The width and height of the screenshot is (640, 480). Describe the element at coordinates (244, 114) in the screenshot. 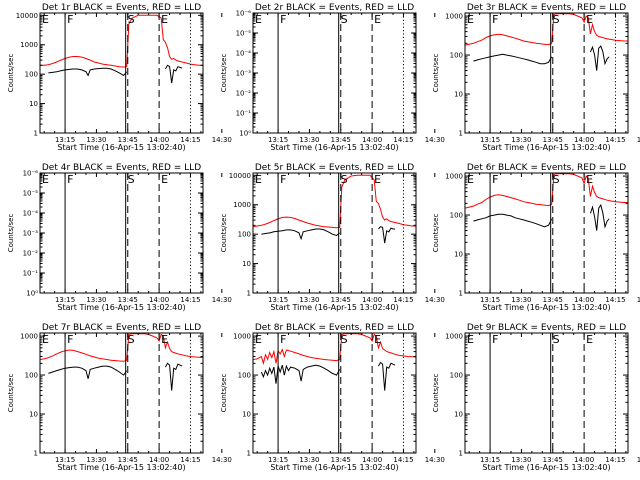

I see `y-tick-label: 10⁻¹` at that location.